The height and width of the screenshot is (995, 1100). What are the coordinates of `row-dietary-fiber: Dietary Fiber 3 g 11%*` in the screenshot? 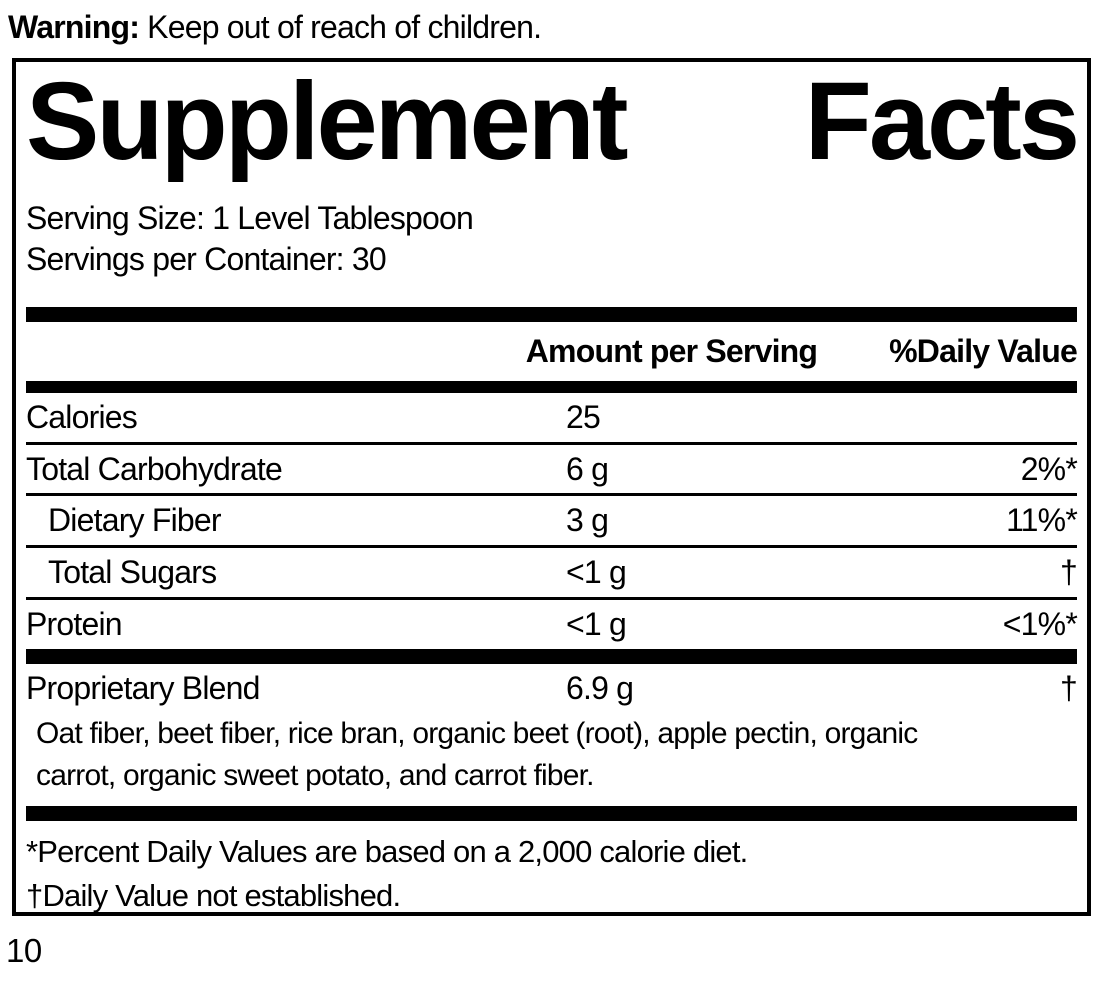 It's located at (552, 520).